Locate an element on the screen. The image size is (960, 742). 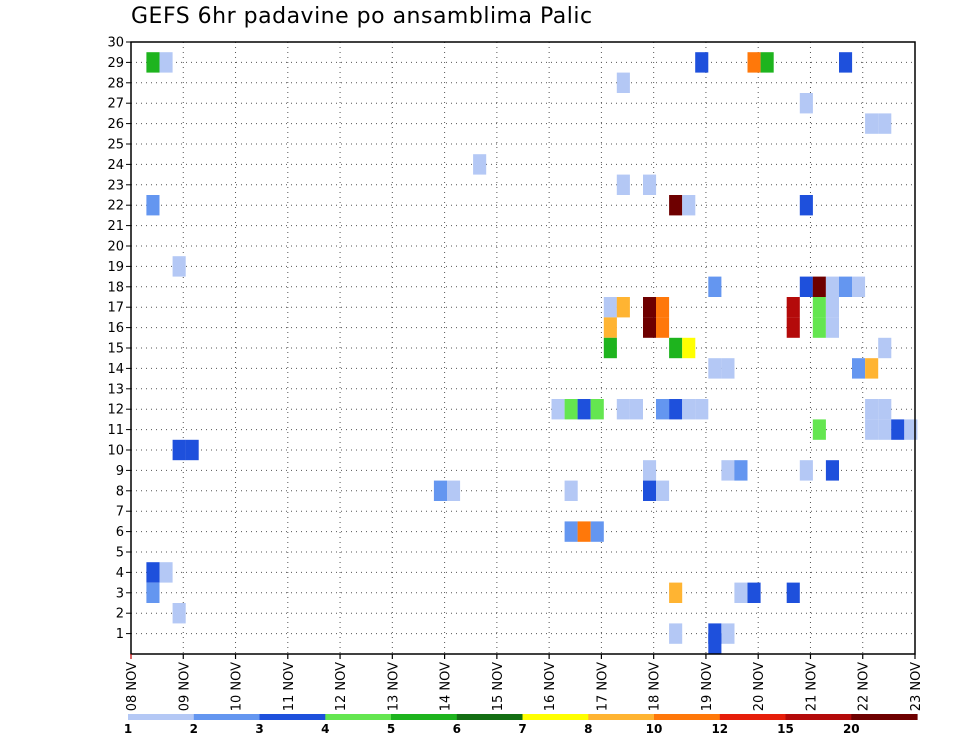
y-tick-label: 10 is located at coordinates (115, 451).